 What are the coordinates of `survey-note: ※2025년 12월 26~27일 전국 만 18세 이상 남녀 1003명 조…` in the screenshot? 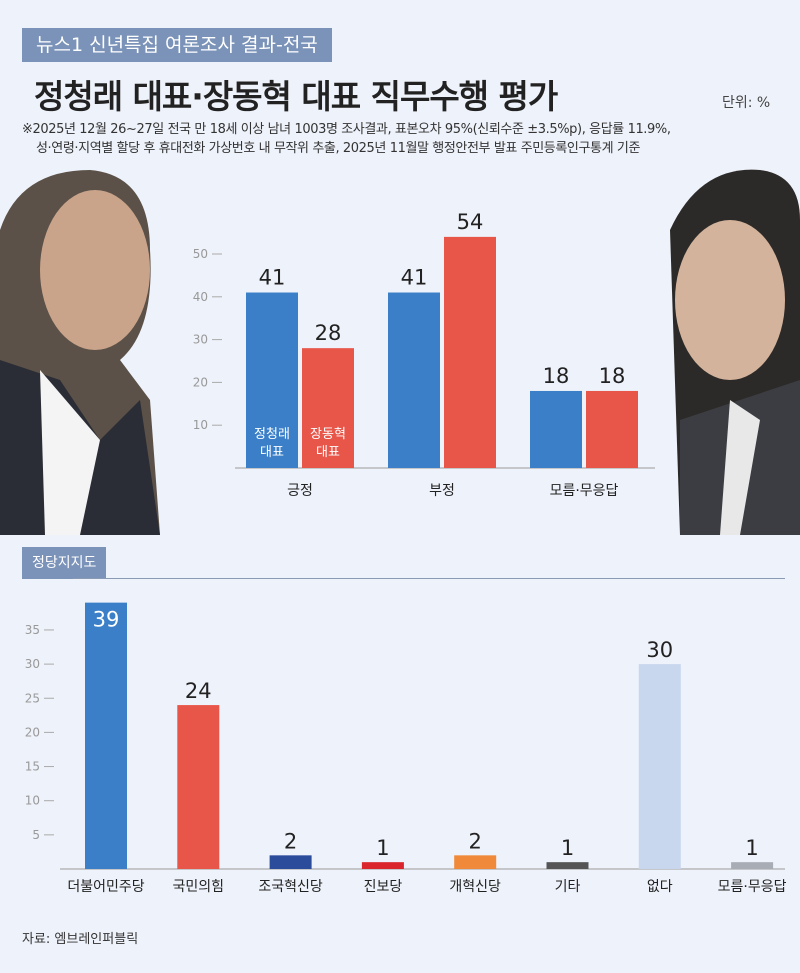 It's located at (346, 139).